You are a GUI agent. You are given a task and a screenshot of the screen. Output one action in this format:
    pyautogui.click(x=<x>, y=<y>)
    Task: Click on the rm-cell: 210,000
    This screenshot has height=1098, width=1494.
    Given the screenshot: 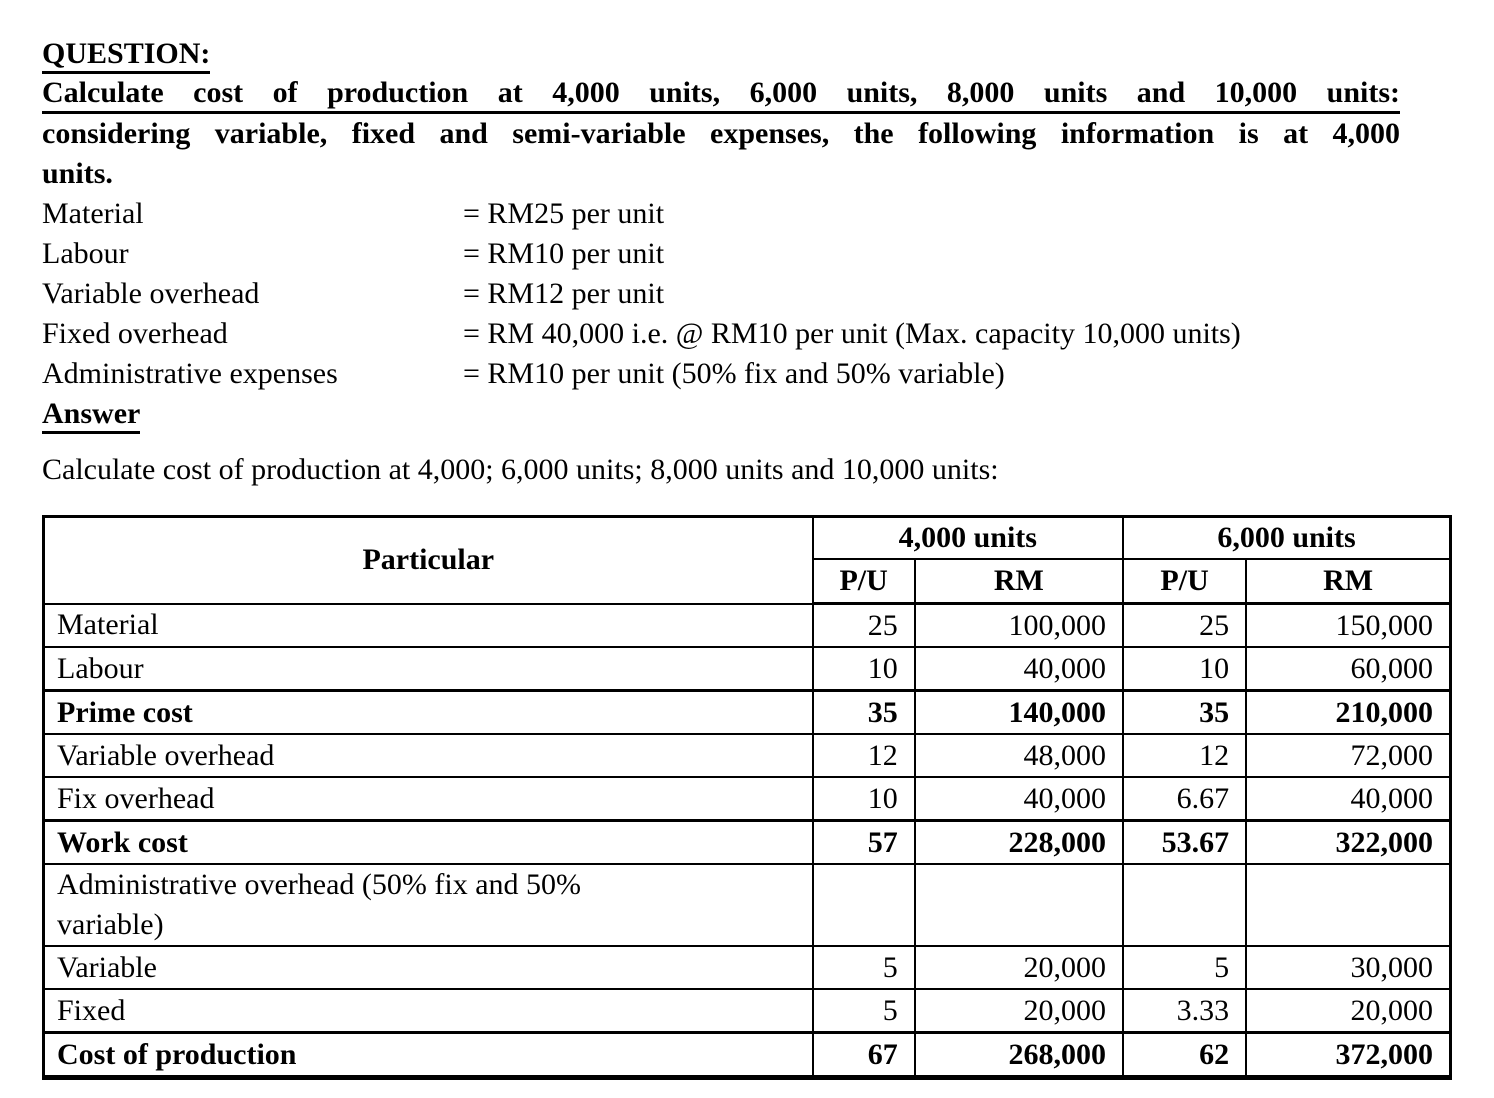 What is the action you would take?
    pyautogui.click(x=1348, y=712)
    